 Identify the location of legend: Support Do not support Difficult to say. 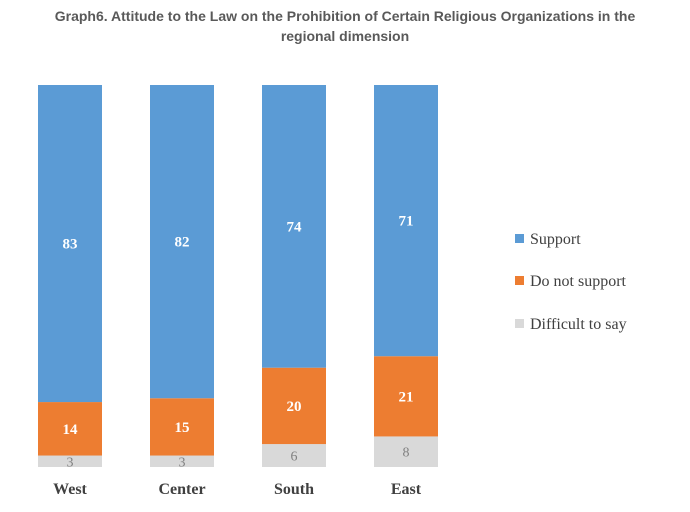
(571, 282).